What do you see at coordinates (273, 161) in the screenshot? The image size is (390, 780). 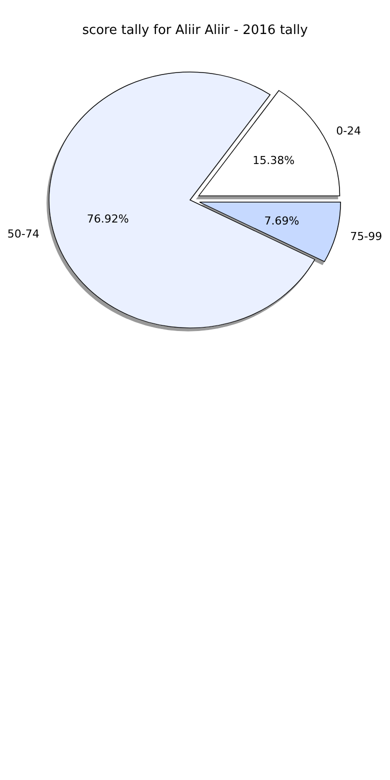 I see `data-label: 15.38%` at bounding box center [273, 161].